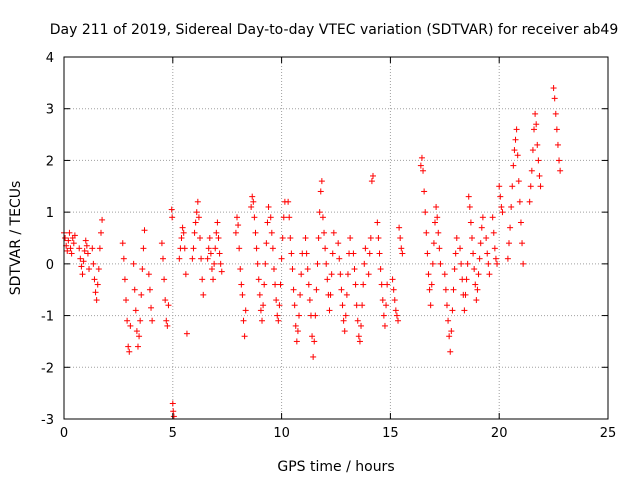 The width and height of the screenshot is (640, 480). I want to click on x-tick-label: 10, so click(281, 433).